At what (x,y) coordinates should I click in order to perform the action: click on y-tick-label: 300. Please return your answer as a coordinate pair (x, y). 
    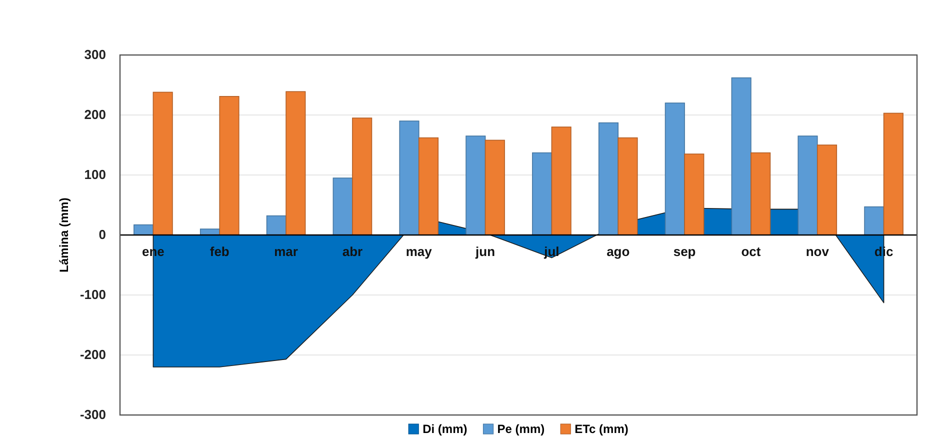
    Looking at the image, I should click on (95, 54).